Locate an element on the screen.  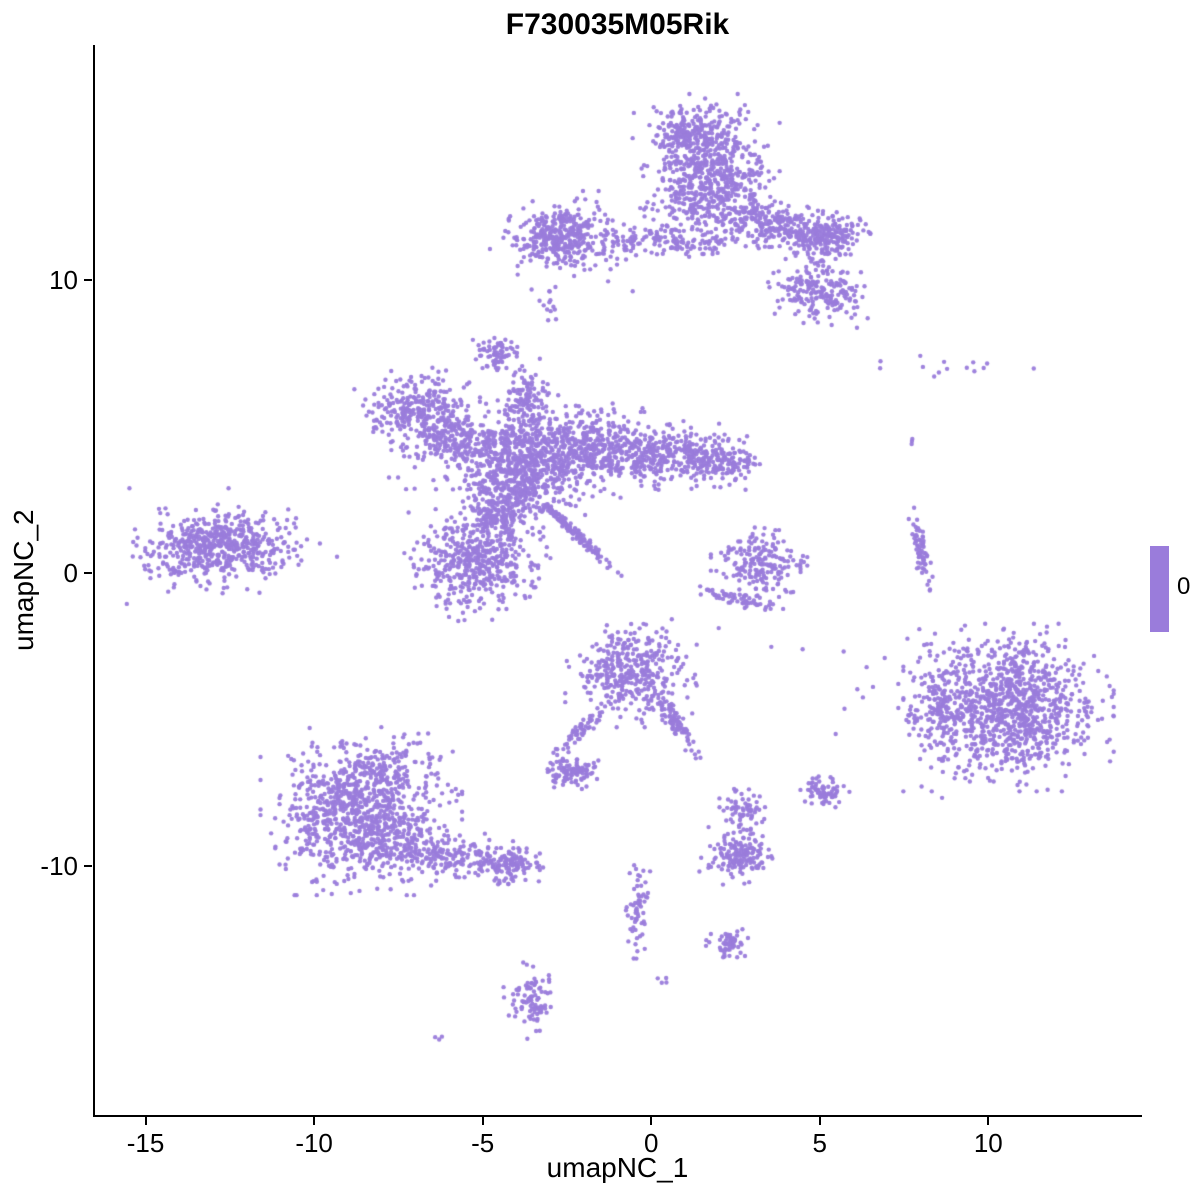
x-tick-label: 0 is located at coordinates (651, 1143).